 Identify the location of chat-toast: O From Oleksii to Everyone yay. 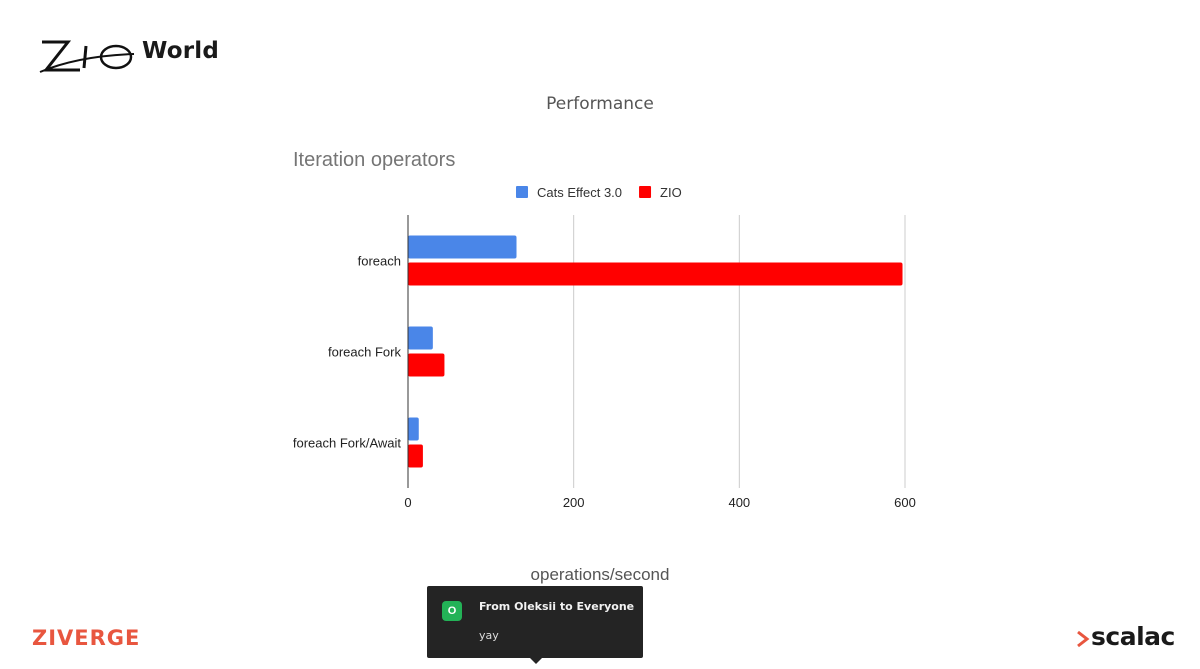
(535, 625).